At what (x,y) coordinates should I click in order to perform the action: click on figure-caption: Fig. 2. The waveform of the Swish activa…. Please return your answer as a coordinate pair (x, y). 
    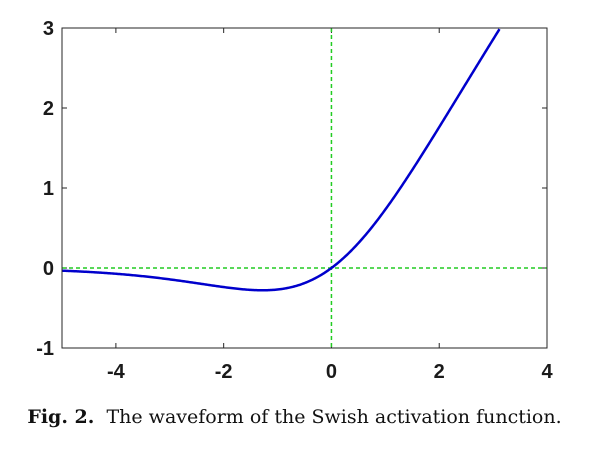
    Looking at the image, I should click on (294, 417).